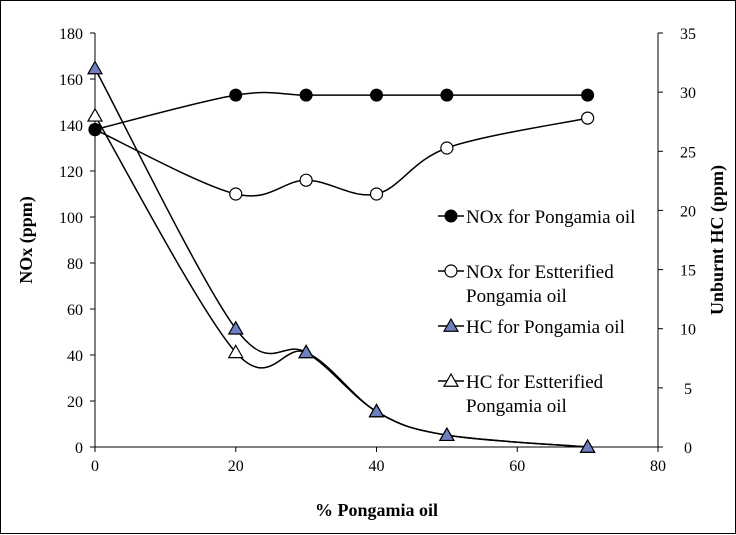 The width and height of the screenshot is (736, 535). I want to click on y-axis-right-title: Unburnt HC (ppm), so click(717, 240).